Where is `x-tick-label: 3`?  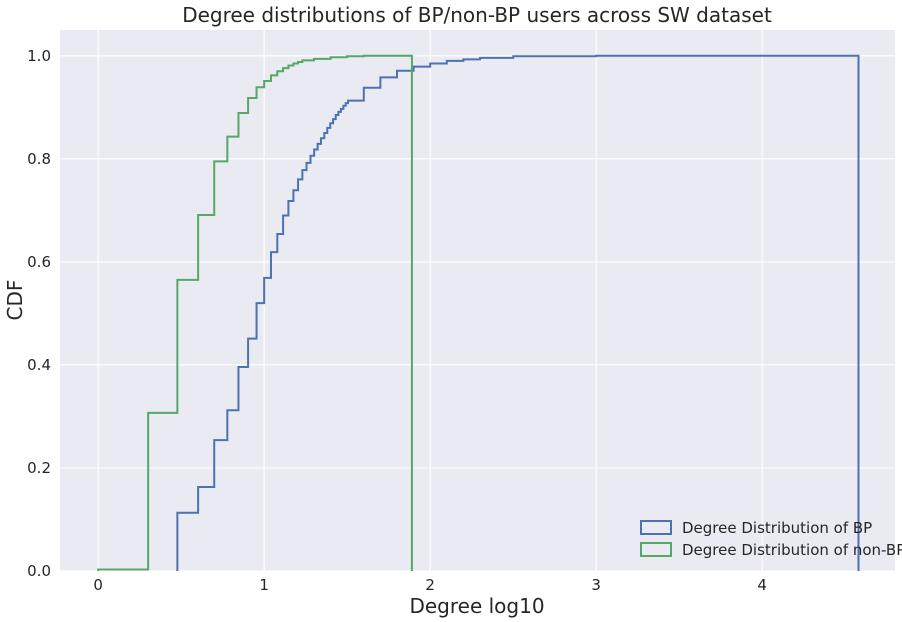 x-tick-label: 3 is located at coordinates (596, 585).